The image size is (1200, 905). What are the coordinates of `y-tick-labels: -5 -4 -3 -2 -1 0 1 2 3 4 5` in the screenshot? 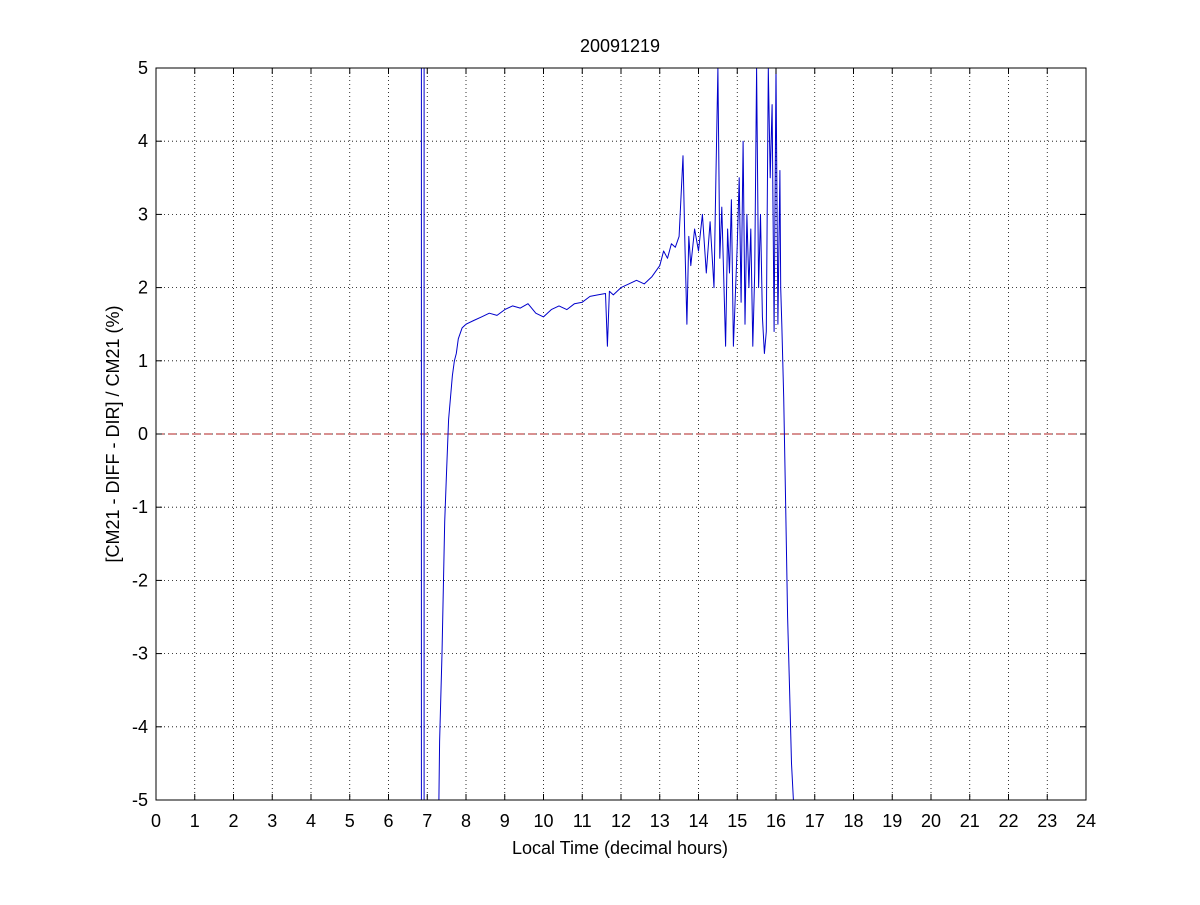 It's located at (140, 434).